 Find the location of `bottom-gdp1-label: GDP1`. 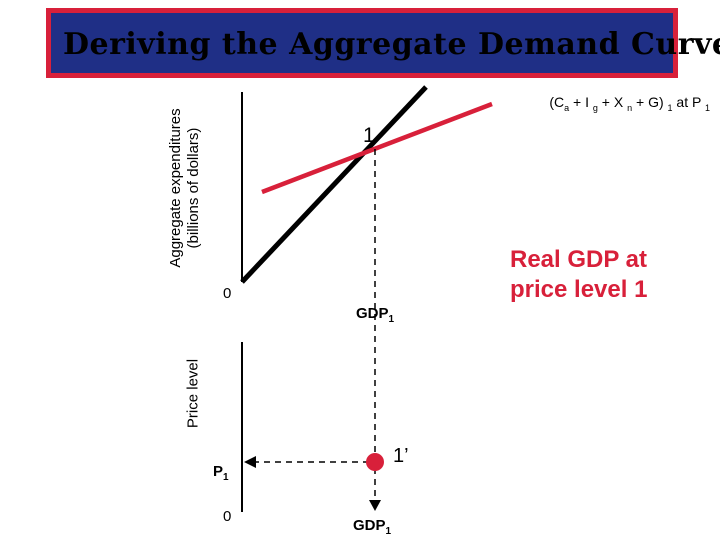

bottom-gdp1-label: GDP1 is located at coordinates (372, 527).